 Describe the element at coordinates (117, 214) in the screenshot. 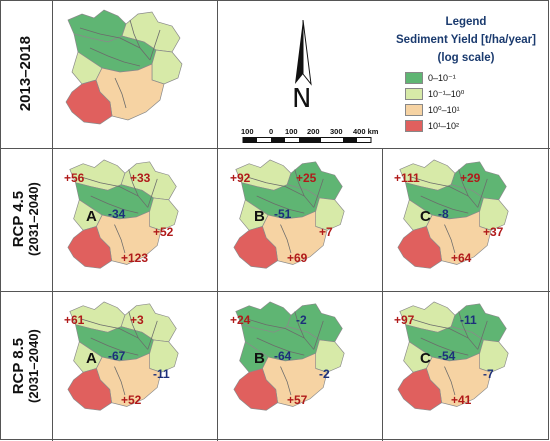

I see `change-label-center: -34` at that location.